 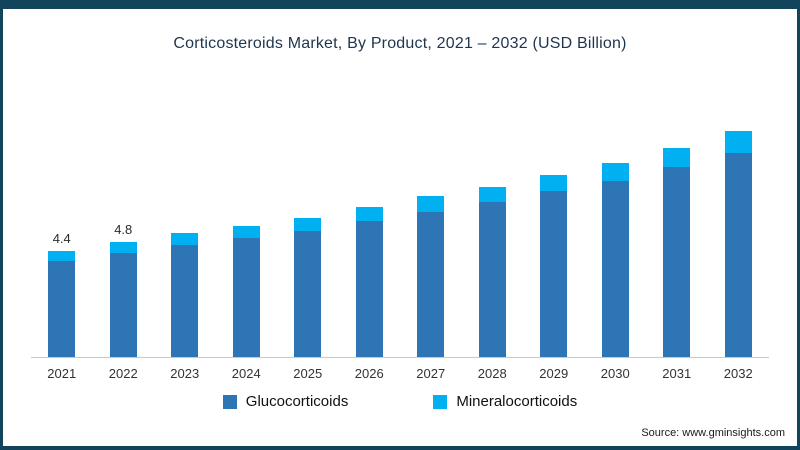 I want to click on x-axis-label-2027: 2027, so click(x=431, y=373).